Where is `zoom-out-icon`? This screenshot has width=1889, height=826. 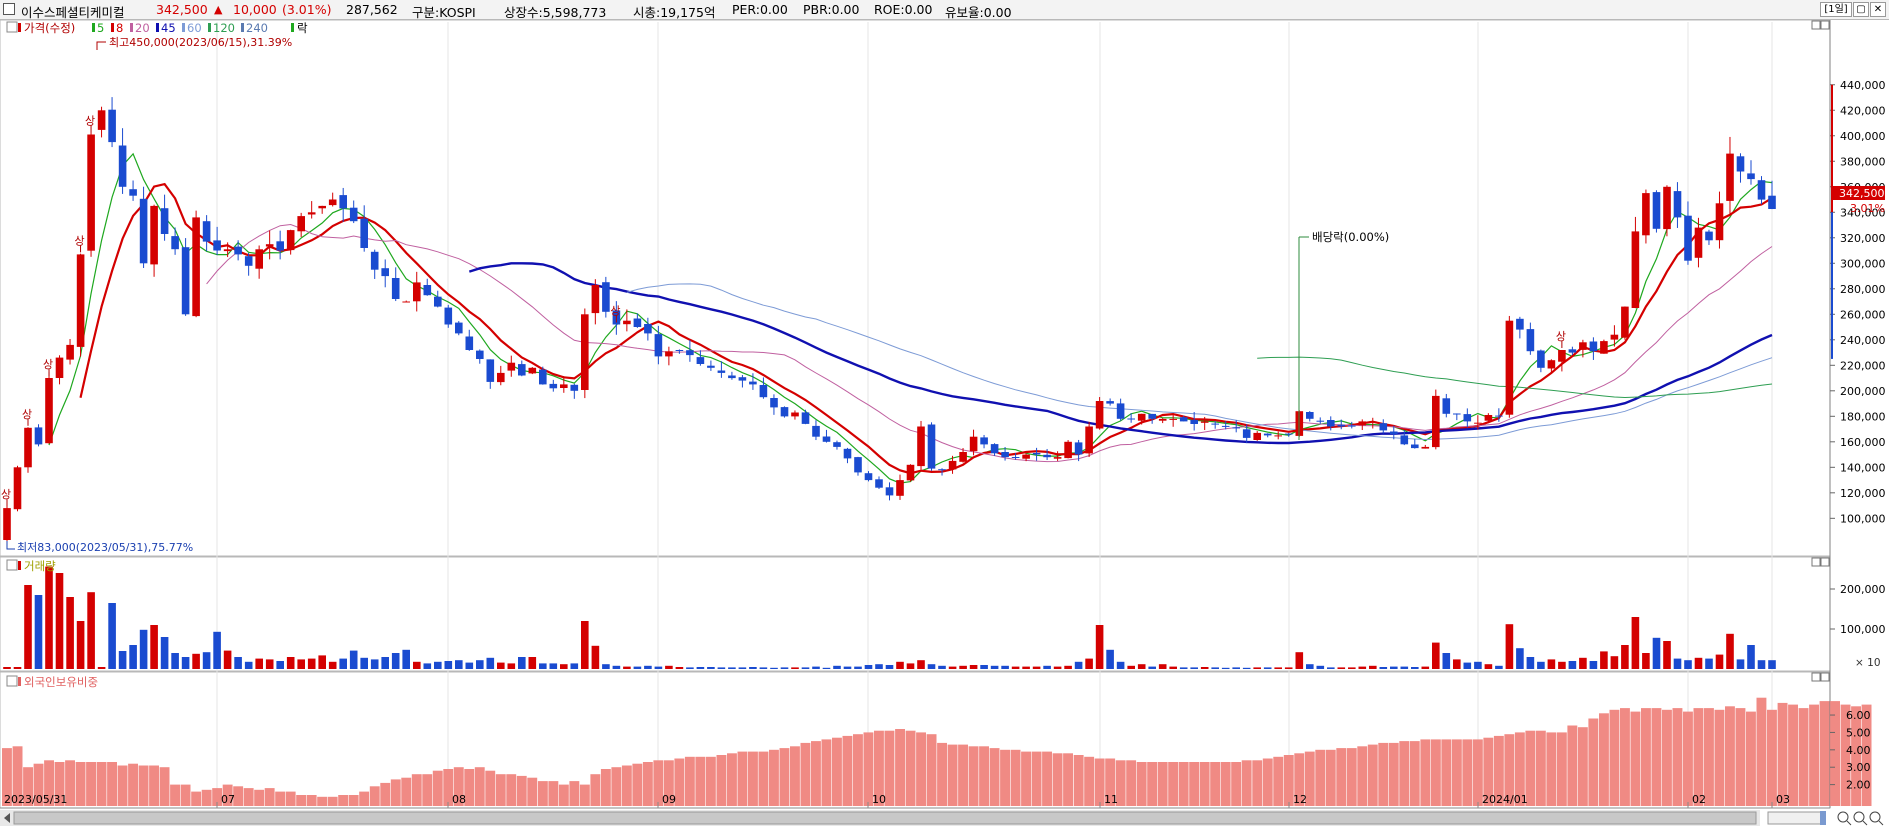
zoom-out-icon is located at coordinates (1860, 818).